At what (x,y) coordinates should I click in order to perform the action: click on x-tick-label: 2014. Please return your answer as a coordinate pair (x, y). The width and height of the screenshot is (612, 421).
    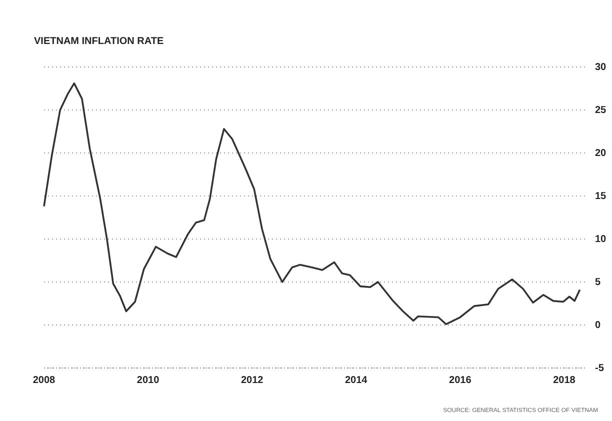
    Looking at the image, I should click on (356, 380).